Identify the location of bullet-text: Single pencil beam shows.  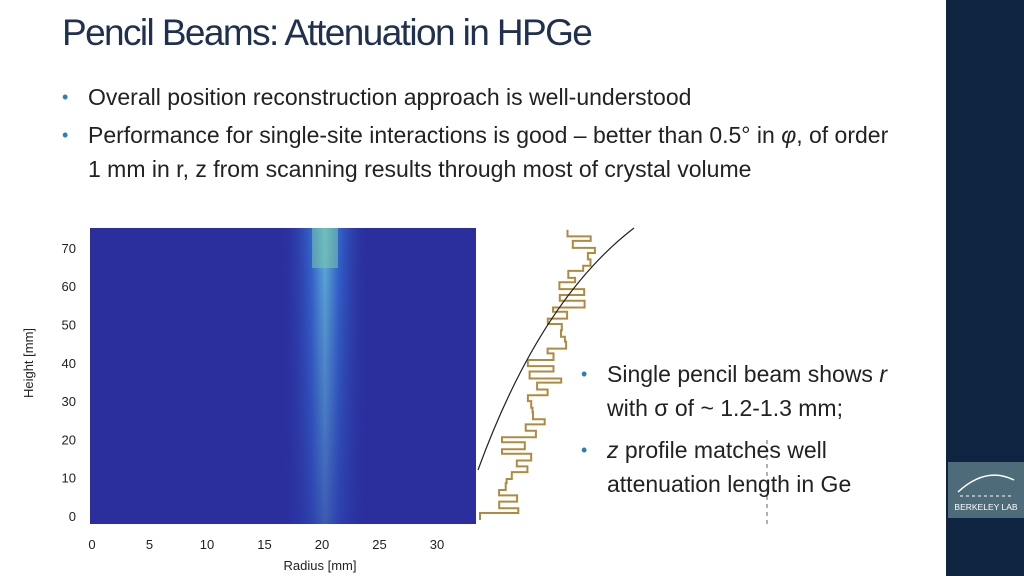
(743, 374).